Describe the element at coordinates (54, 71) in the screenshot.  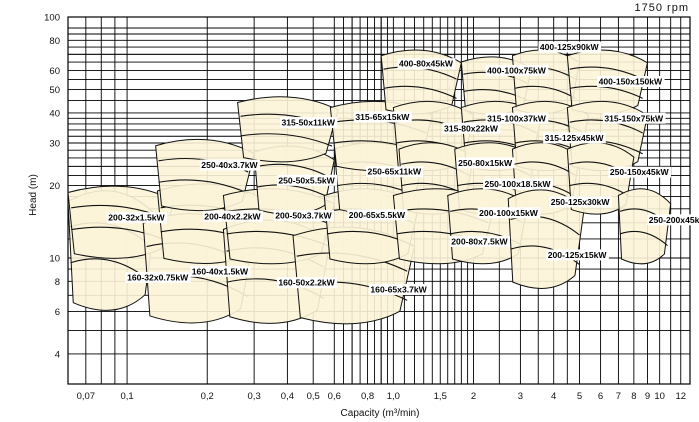
I see `y-tick-label: 60` at that location.